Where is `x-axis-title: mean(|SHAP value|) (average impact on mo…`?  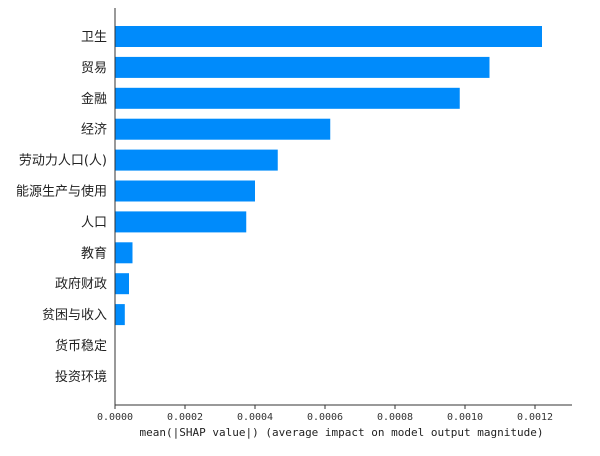
x-axis-title: mean(|SHAP value|) (average impact on mo… is located at coordinates (342, 432).